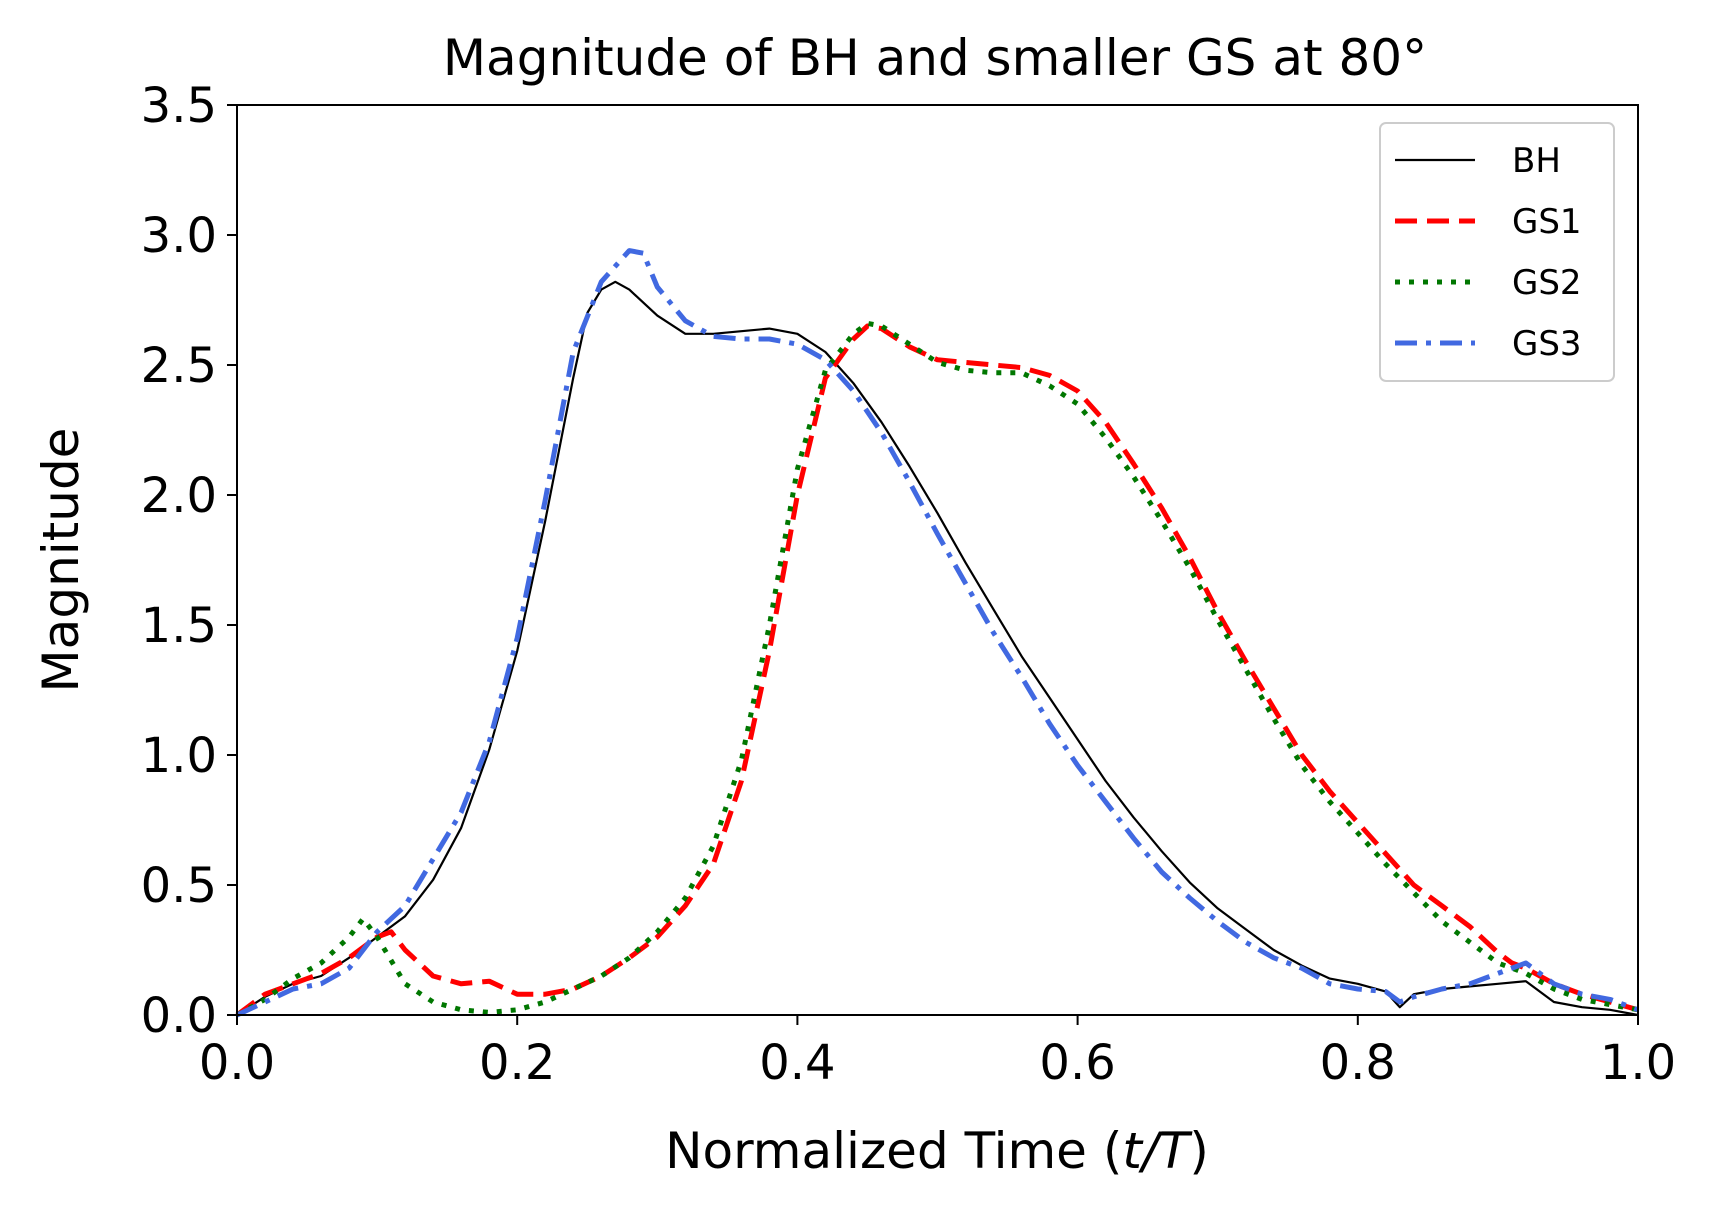  Describe the element at coordinates (179, 106) in the screenshot. I see `y-tick-label: 3.5` at that location.